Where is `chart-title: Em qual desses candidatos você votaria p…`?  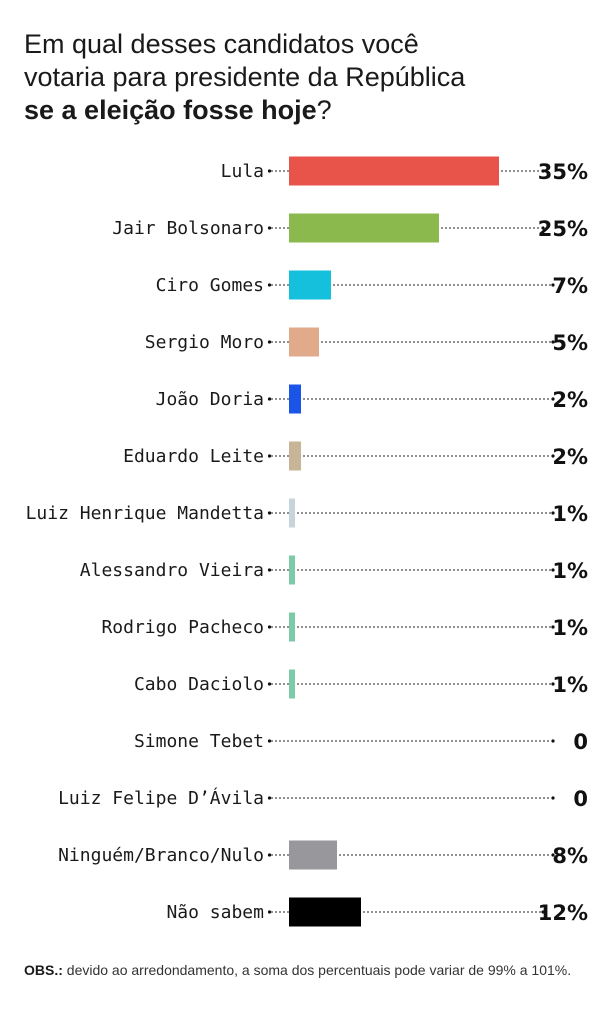
chart-title: Em qual desses candidatos você votaria p… is located at coordinates (309, 77).